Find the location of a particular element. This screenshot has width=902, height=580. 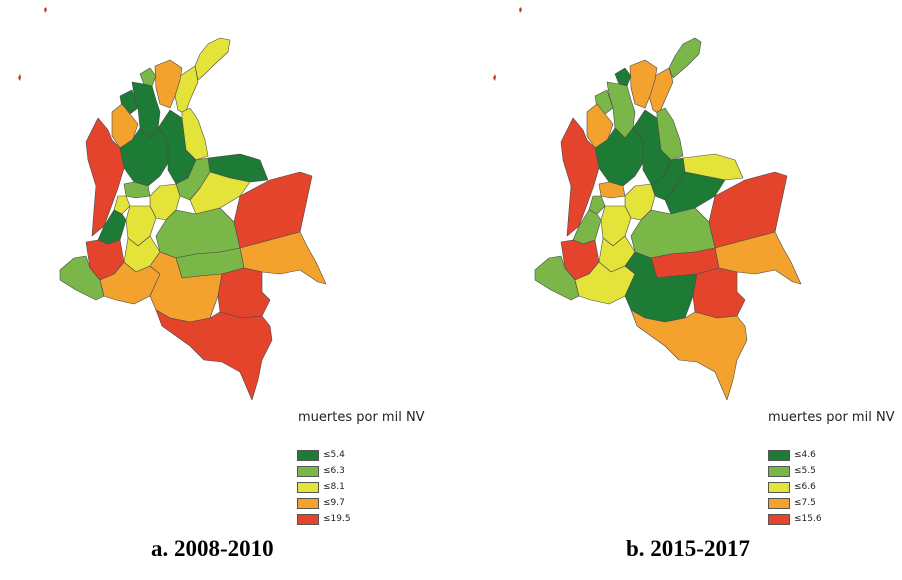

legend-item: ≤6.6 is located at coordinates (795, 487).